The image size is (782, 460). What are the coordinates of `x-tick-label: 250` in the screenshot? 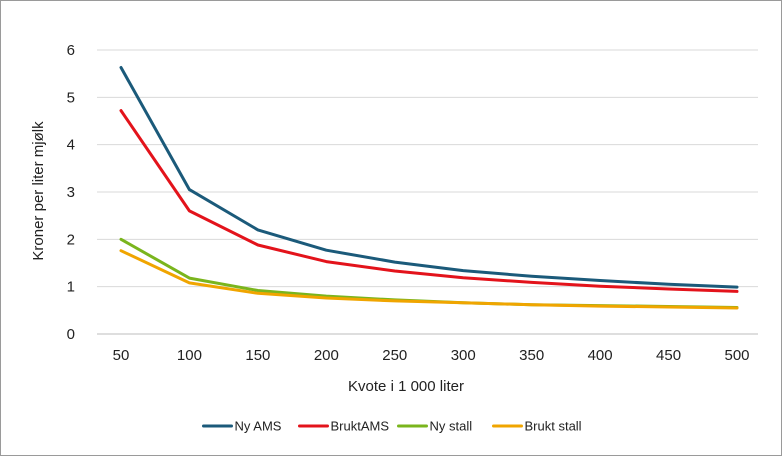 It's located at (394, 355).